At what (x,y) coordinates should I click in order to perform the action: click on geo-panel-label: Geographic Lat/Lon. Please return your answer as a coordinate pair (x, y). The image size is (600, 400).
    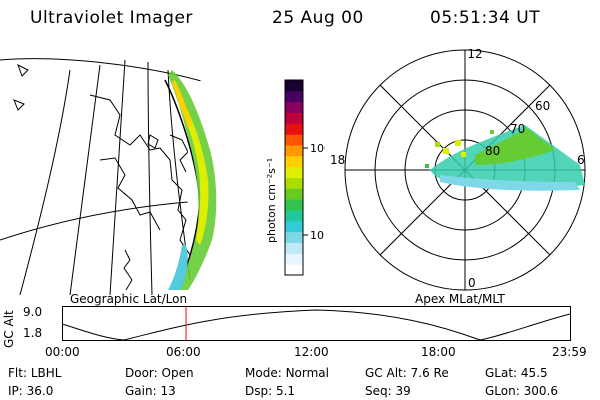
    Looking at the image, I should click on (129, 299).